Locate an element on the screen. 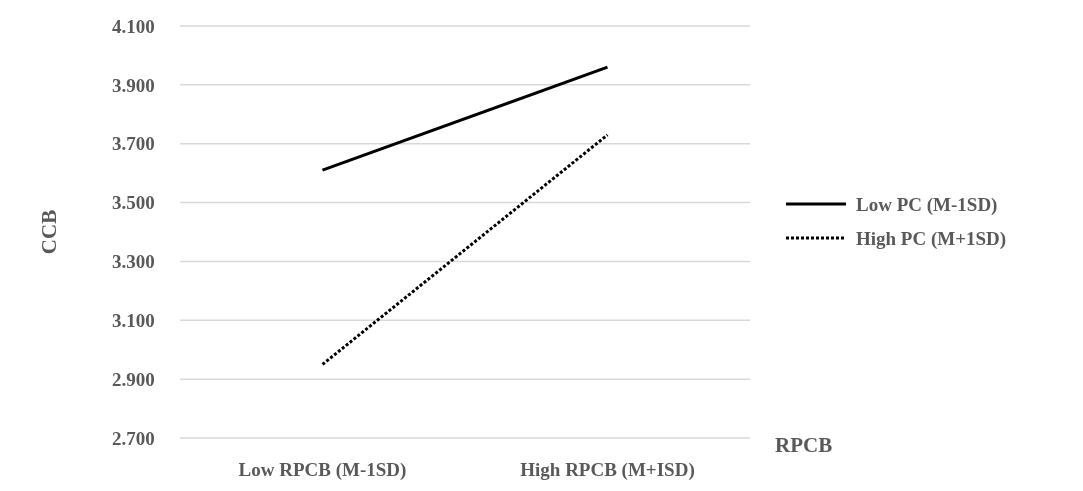 Image resolution: width=1083 pixels, height=491 pixels. y-tick-label: 3.500 is located at coordinates (133, 203).